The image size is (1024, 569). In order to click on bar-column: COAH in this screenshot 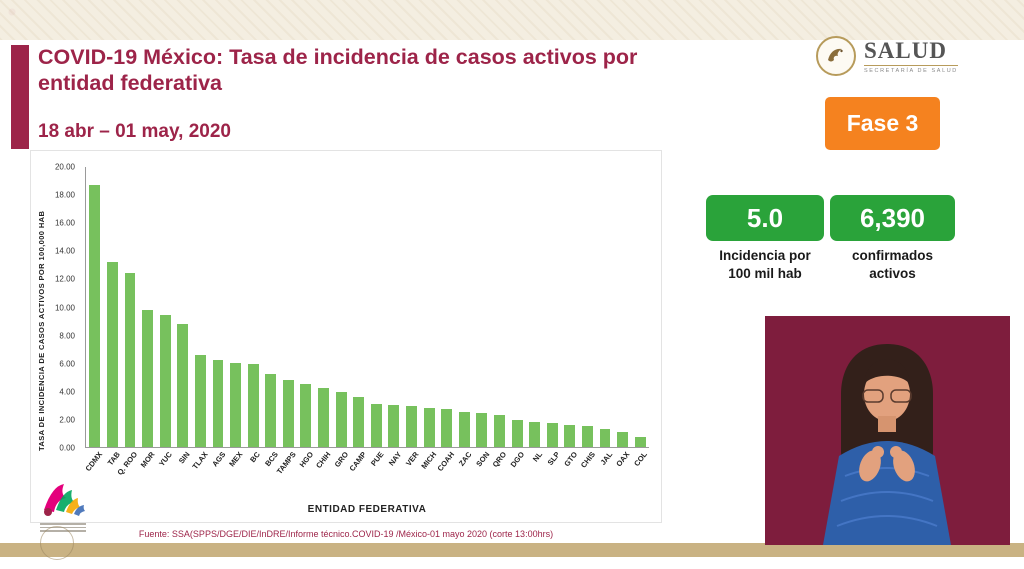, I will do `click(445, 320)`.